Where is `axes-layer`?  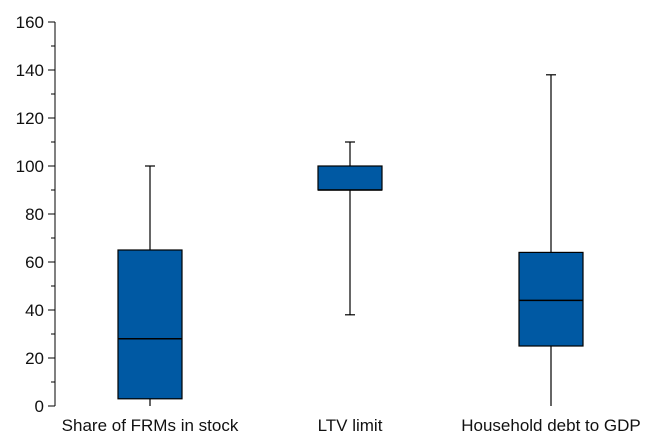
axes-layer is located at coordinates (52, 214).